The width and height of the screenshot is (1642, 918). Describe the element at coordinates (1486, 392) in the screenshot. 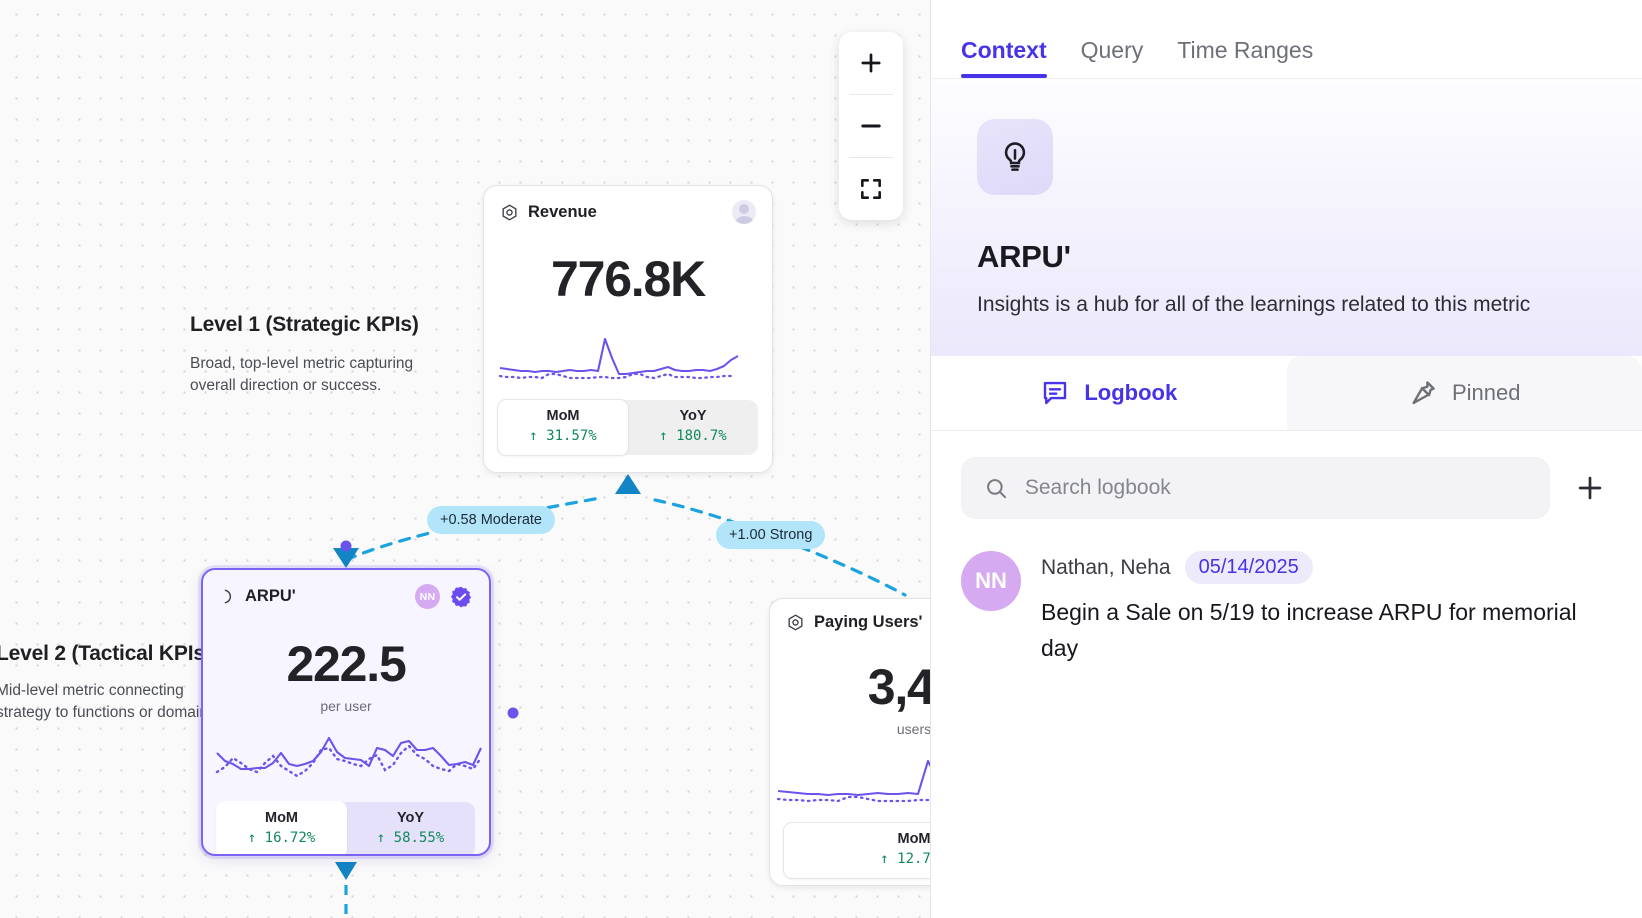

I see `subtab-label: Pinned` at that location.